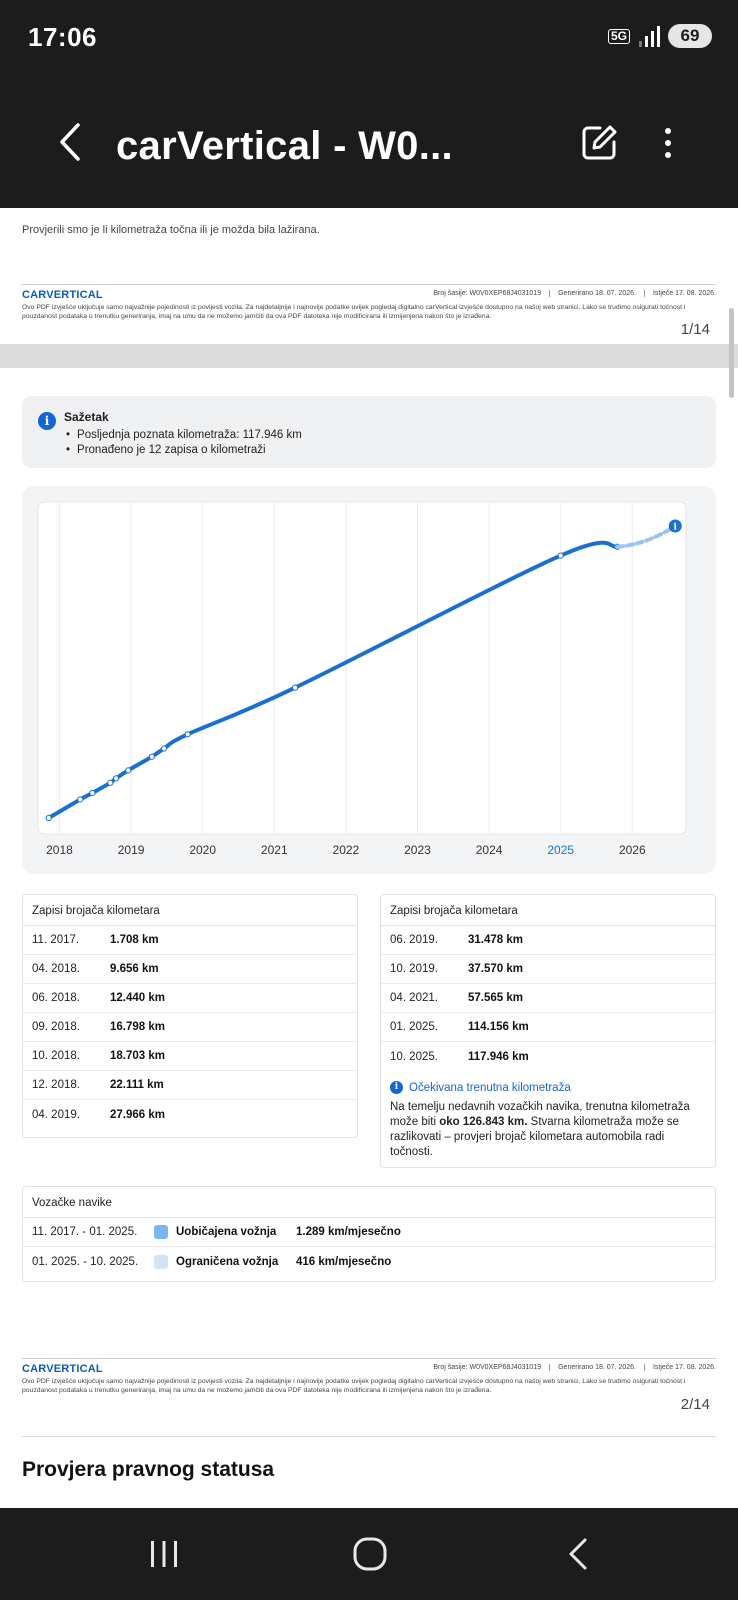 The image size is (738, 1600). What do you see at coordinates (369, 45) in the screenshot?
I see `status-bar: 17:06 5G 69` at bounding box center [369, 45].